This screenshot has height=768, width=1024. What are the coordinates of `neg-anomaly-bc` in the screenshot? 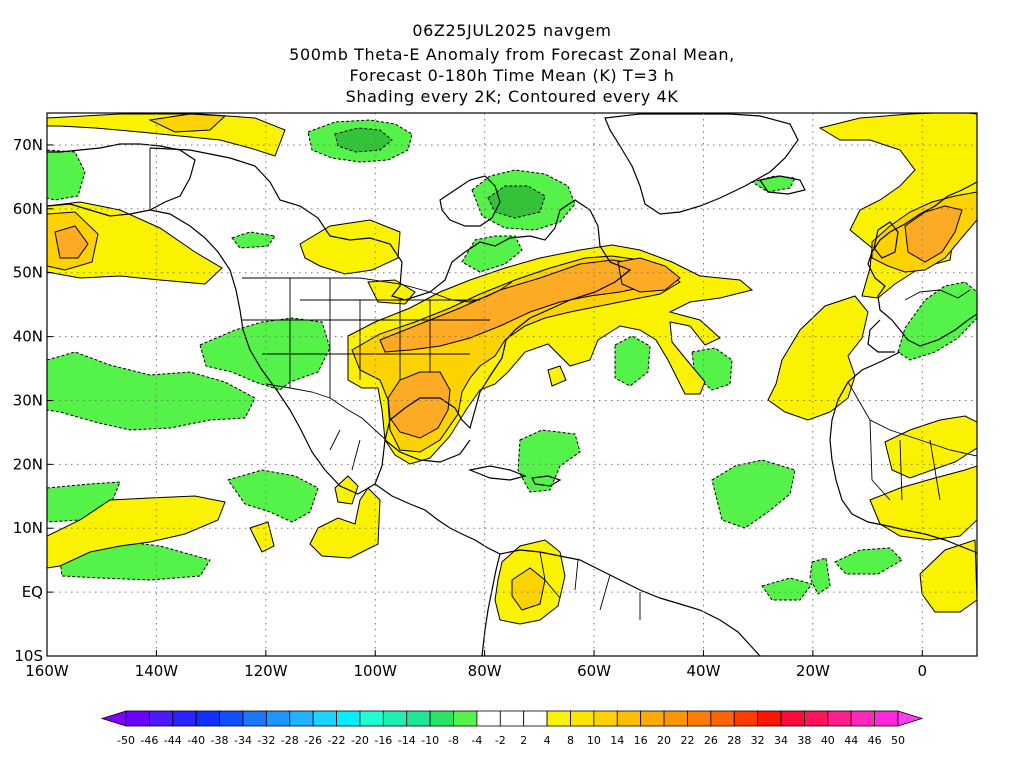 It's located at (253, 240).